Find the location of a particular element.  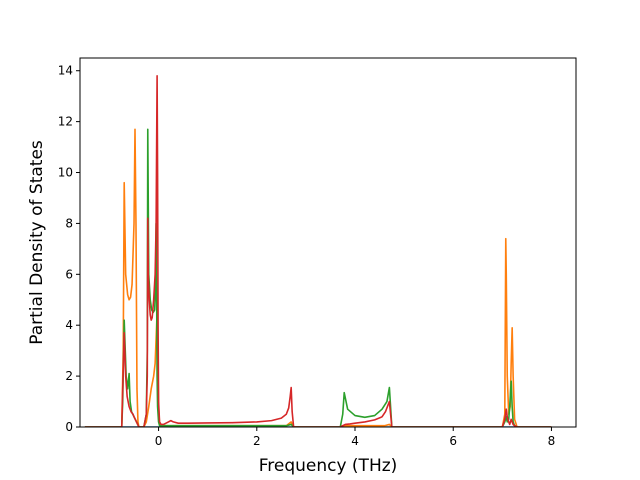

y-axis-label: Partial Density of States is located at coordinates (37, 242).